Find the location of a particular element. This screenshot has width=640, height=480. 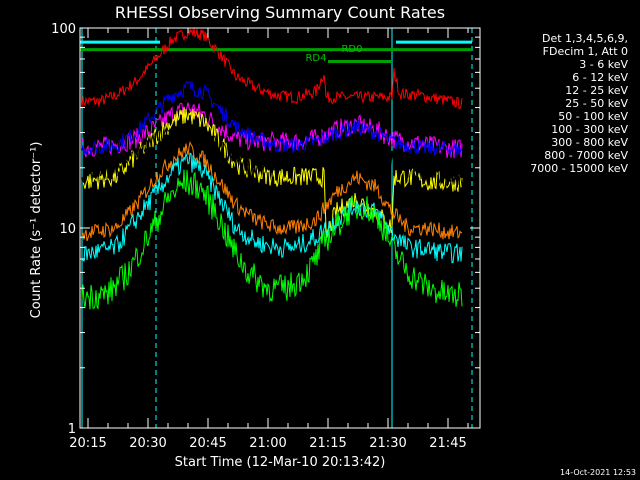

y-axis-label: Count Rate (s⁻¹ detector⁻¹) is located at coordinates (36, 230).